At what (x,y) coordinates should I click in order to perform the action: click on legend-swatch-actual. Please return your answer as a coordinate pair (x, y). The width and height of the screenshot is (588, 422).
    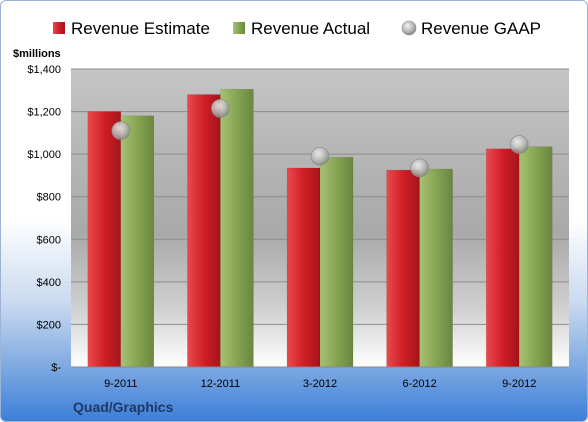
    Looking at the image, I should click on (239, 28).